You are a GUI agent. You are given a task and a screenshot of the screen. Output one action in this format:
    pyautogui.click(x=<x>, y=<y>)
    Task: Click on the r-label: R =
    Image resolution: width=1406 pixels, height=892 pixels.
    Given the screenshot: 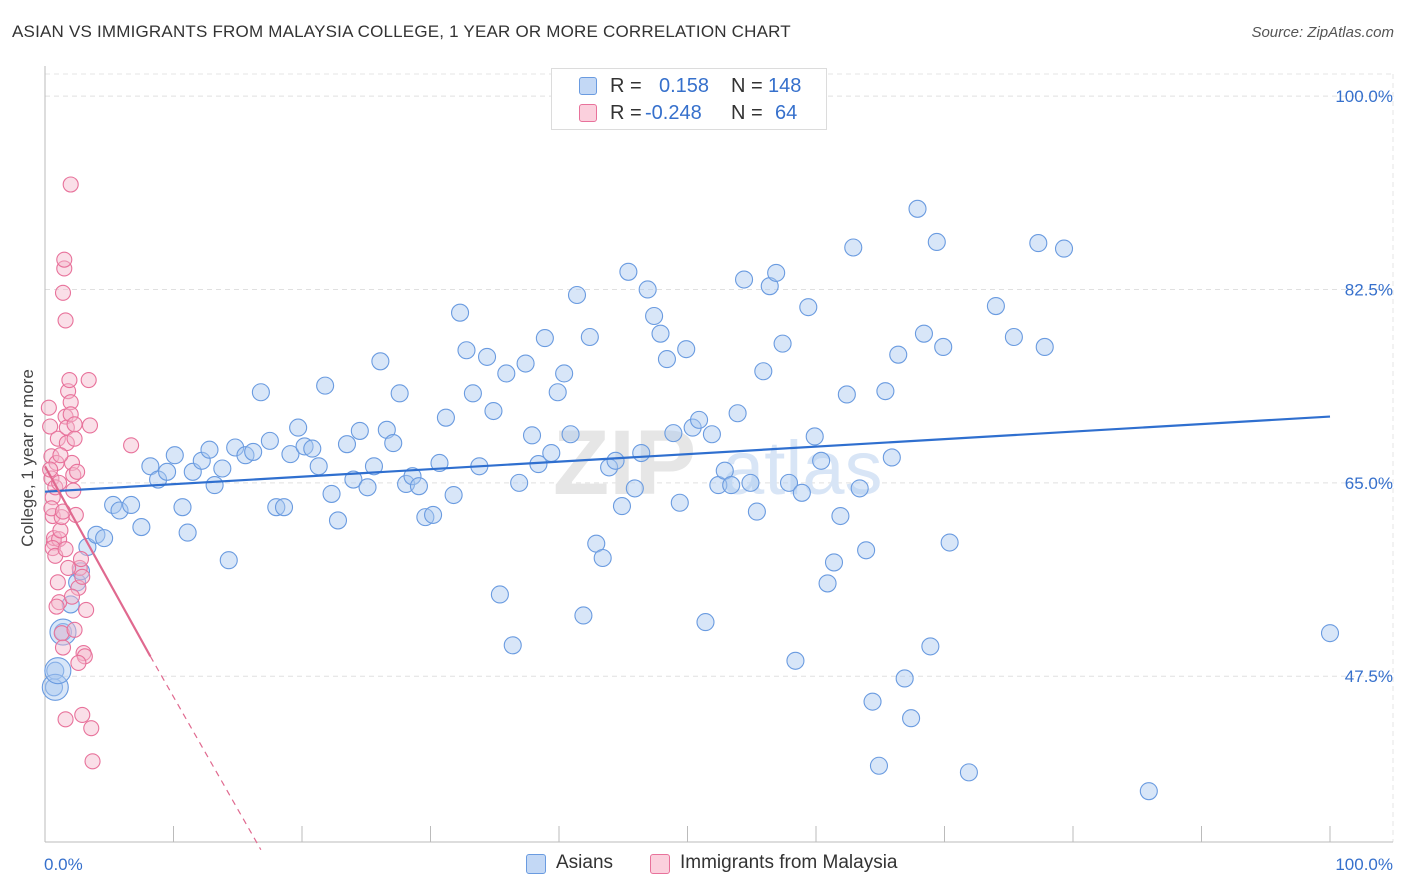 What is the action you would take?
    pyautogui.click(x=626, y=113)
    